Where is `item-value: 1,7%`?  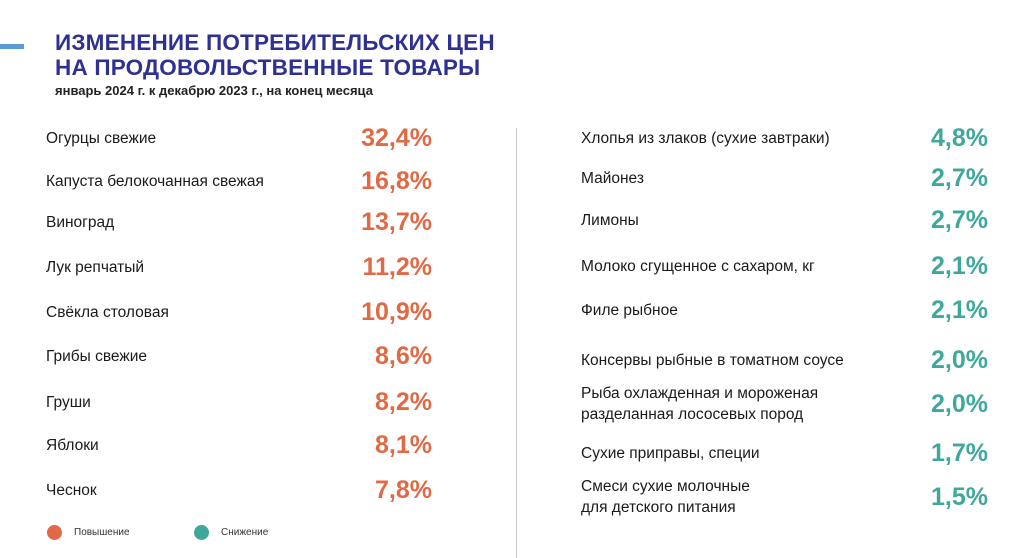
item-value: 1,7% is located at coordinates (959, 453).